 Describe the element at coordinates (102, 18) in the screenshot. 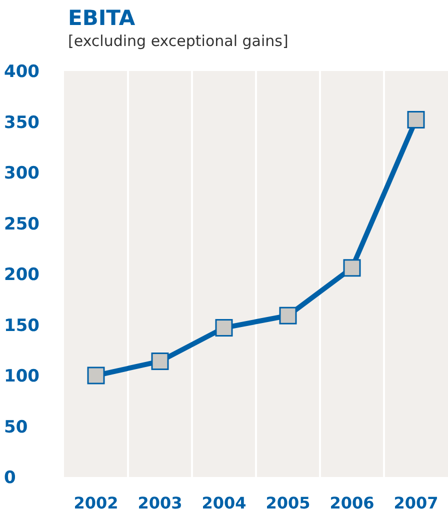

I see `chart-title: EBITA` at that location.